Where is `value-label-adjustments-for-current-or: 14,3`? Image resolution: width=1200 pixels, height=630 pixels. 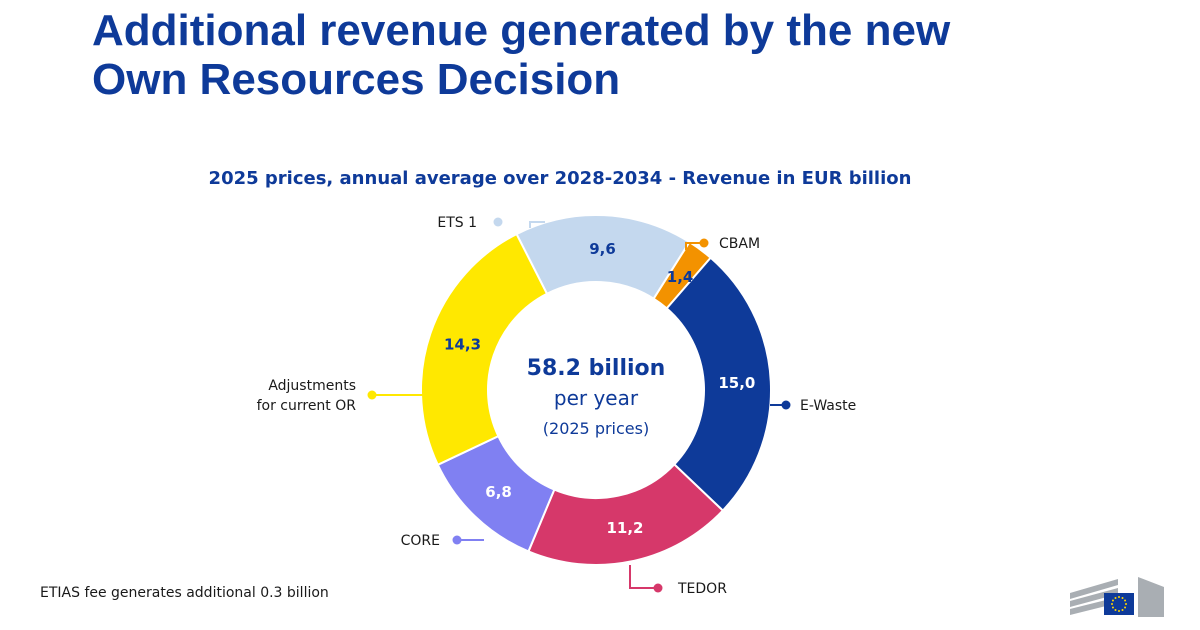 value-label-adjustments-for-current-or: 14,3 is located at coordinates (462, 344).